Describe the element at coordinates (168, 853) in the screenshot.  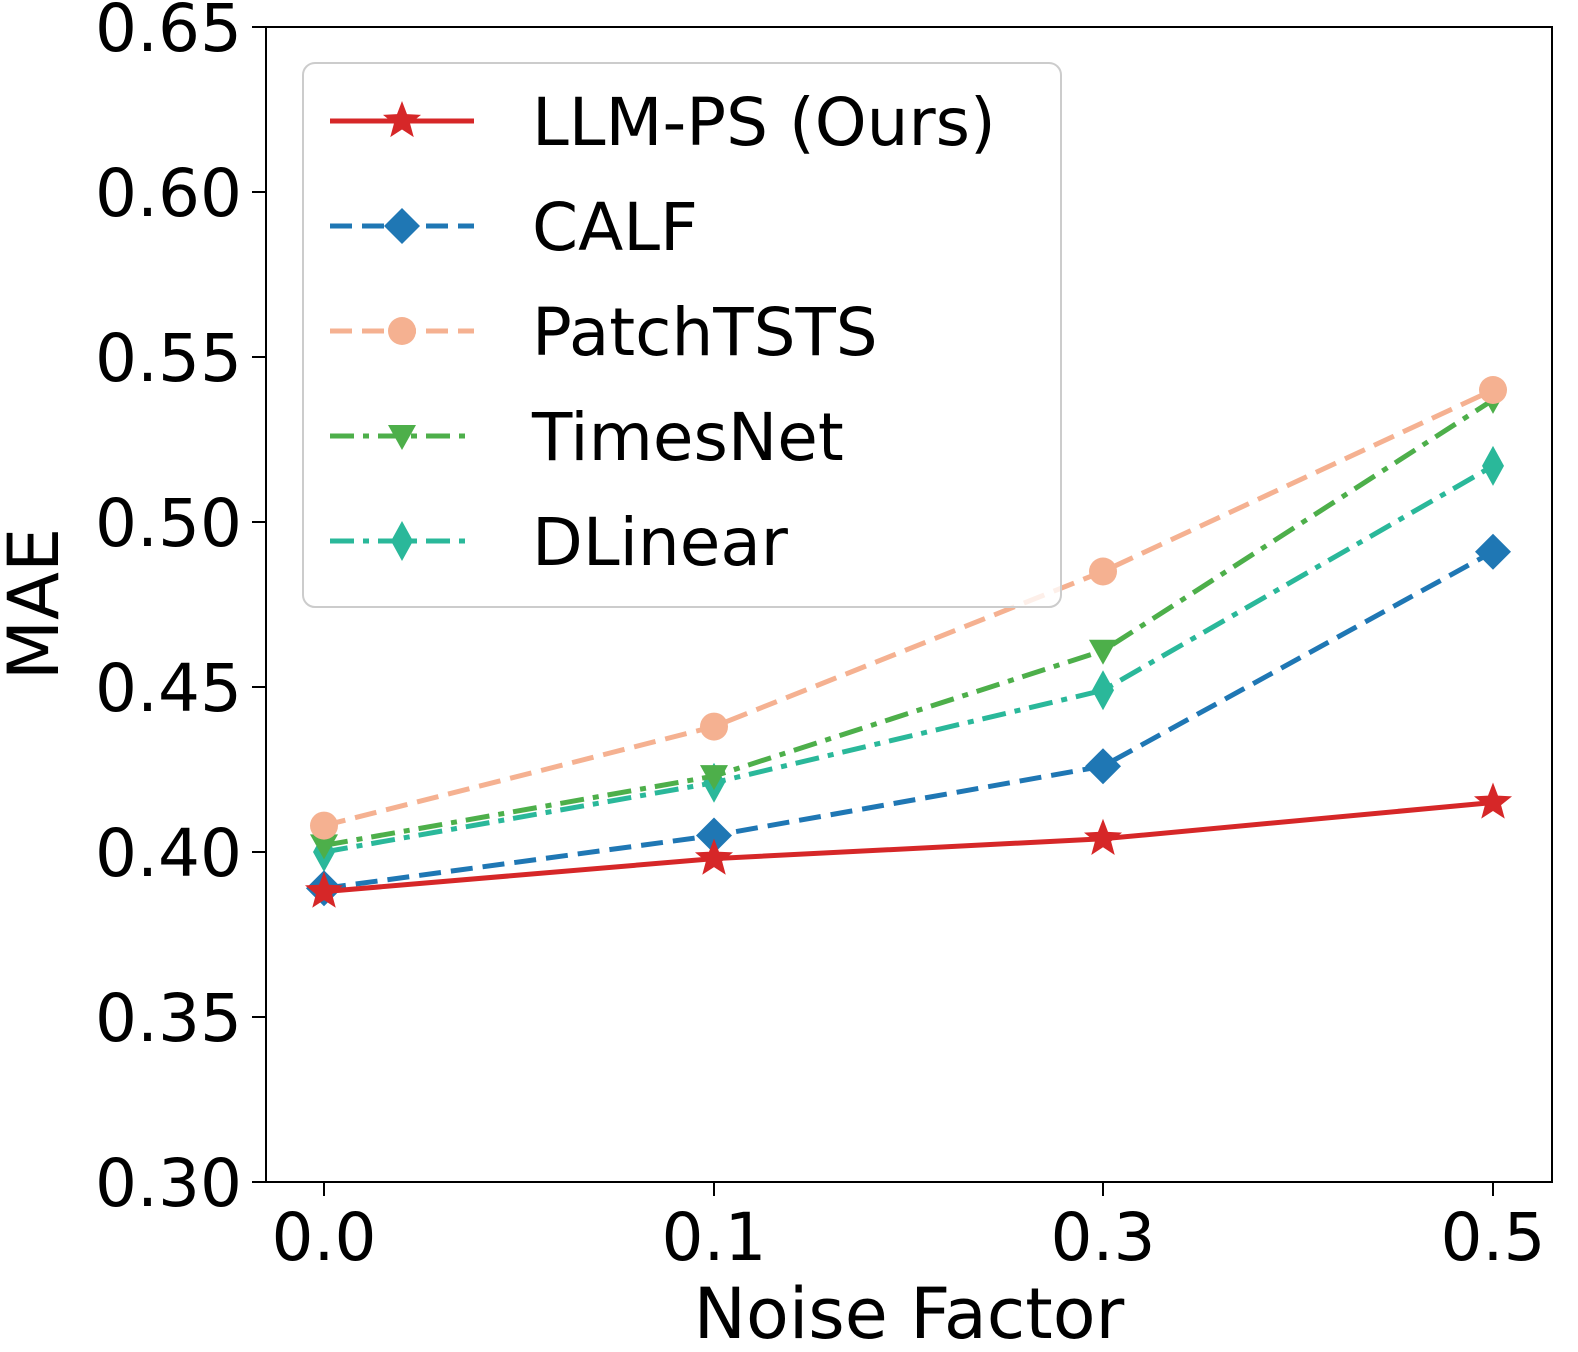
I see `y-tick-label-2: 0.40` at that location.